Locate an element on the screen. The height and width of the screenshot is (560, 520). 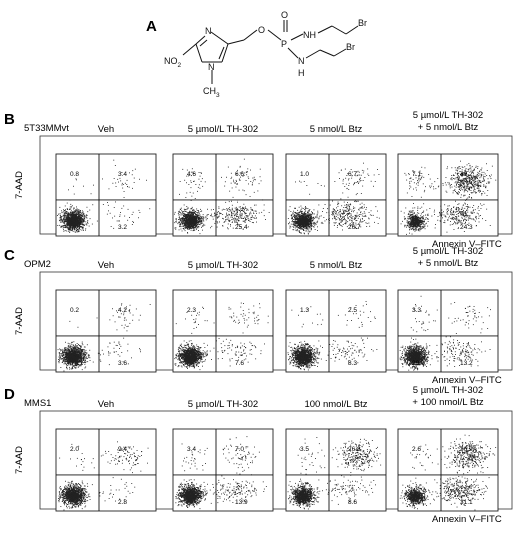
bond is located at coordinates (199, 53).